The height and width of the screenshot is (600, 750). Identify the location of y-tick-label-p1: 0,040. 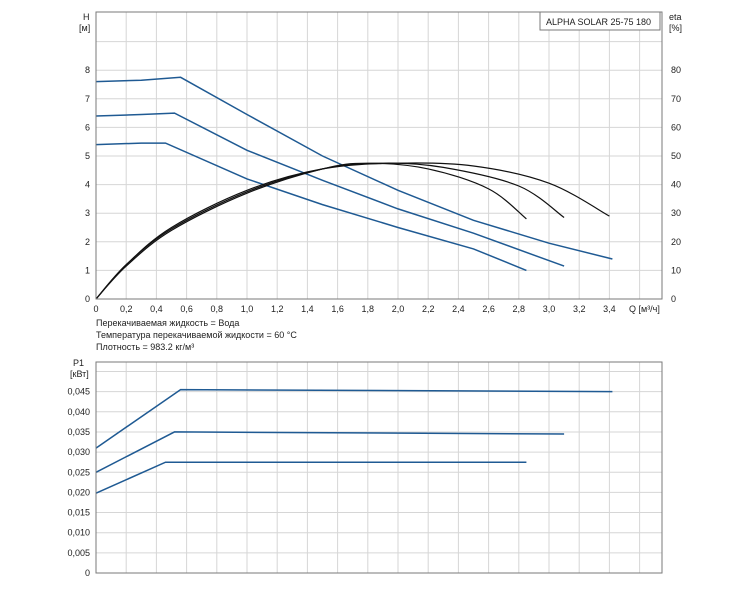
(78, 412).